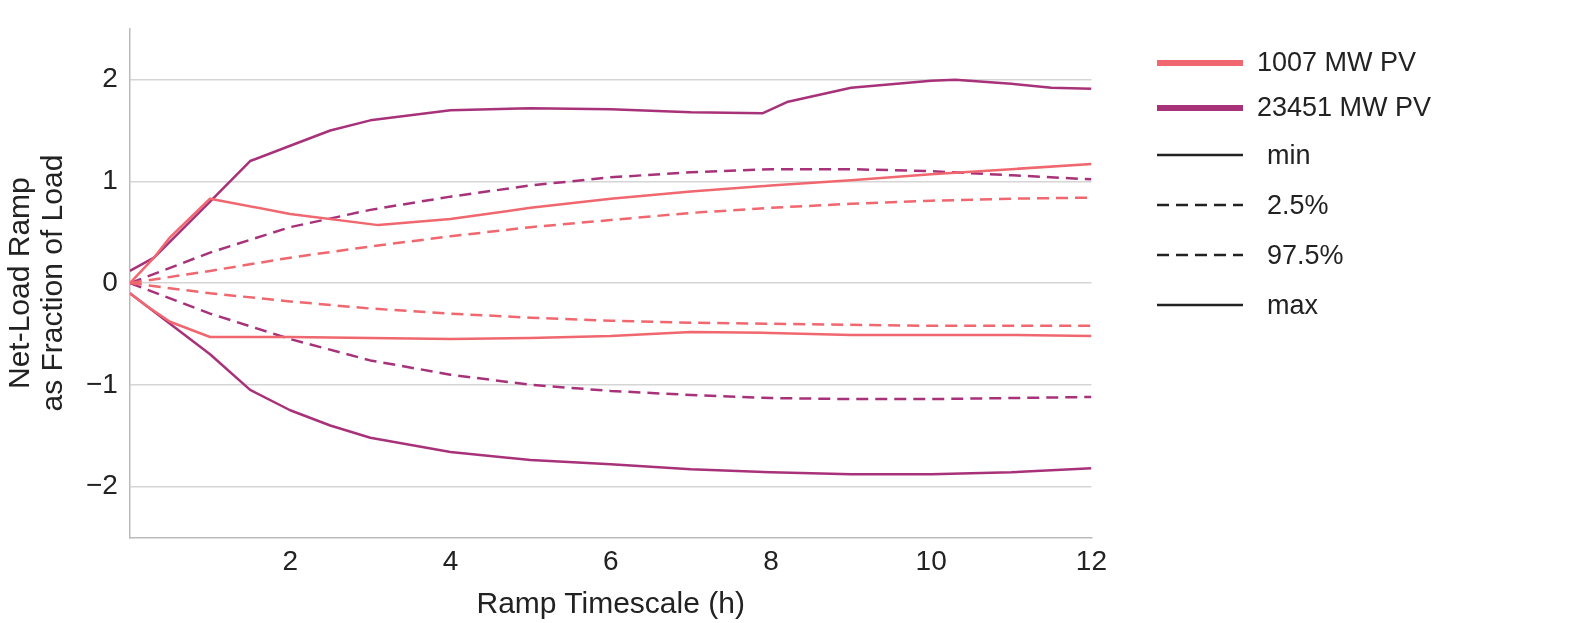 The height and width of the screenshot is (623, 1585). What do you see at coordinates (1305, 255) in the screenshot?
I see `text: 97.5%` at bounding box center [1305, 255].